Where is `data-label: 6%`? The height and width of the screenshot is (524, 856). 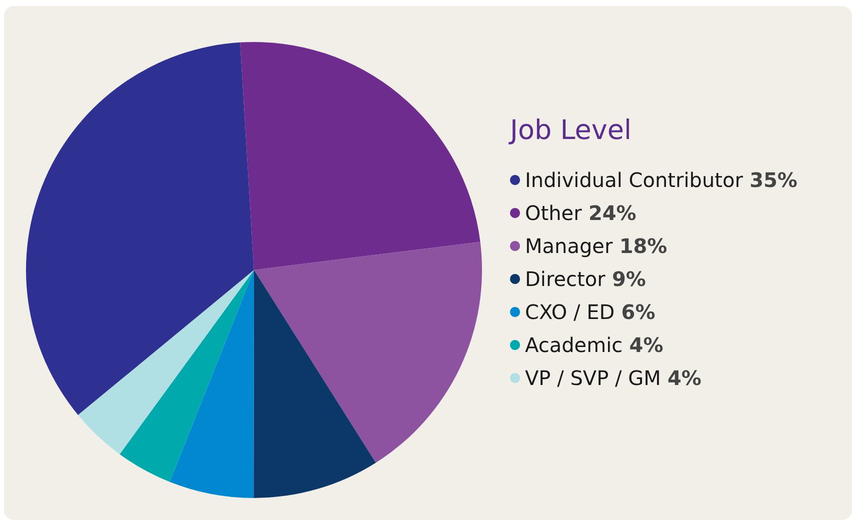 data-label: 6% is located at coordinates (638, 312).